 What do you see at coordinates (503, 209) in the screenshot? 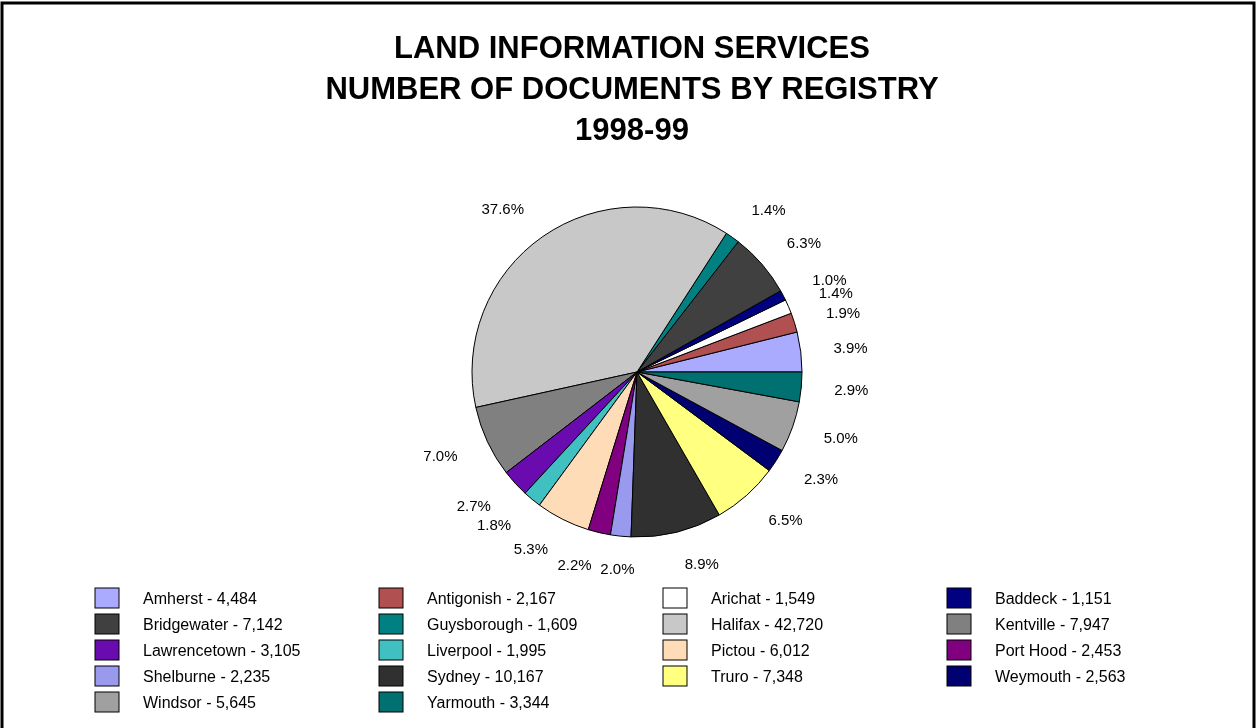
I see `data-label: 37.6%` at bounding box center [503, 209].